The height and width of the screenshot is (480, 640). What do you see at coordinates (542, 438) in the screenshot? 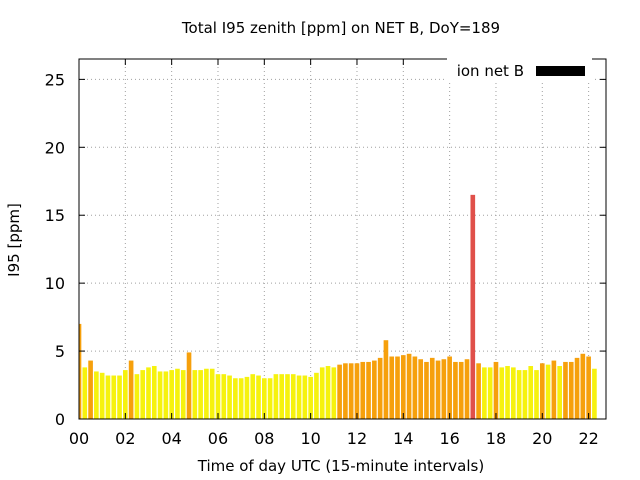
I see `x-tick-label: 20` at bounding box center [542, 438].